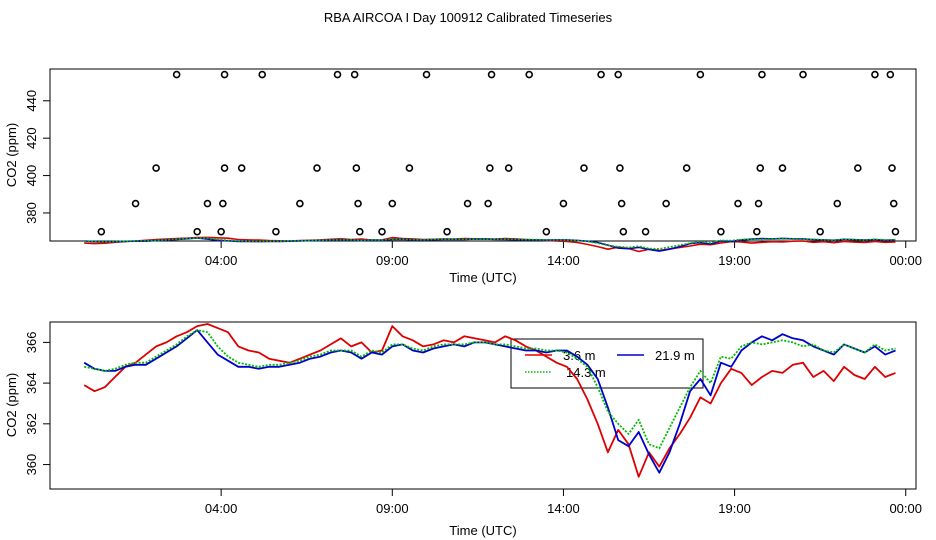  What do you see at coordinates (392, 508) in the screenshot?
I see `bottom-x-tick-label: 09:00` at bounding box center [392, 508].